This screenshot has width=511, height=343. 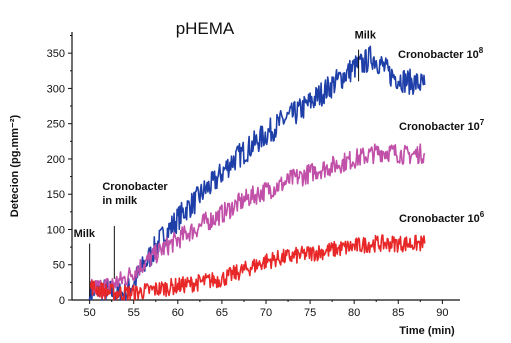 What do you see at coordinates (366, 36) in the screenshot?
I see `annotation-milk-peak: Milk` at bounding box center [366, 36].